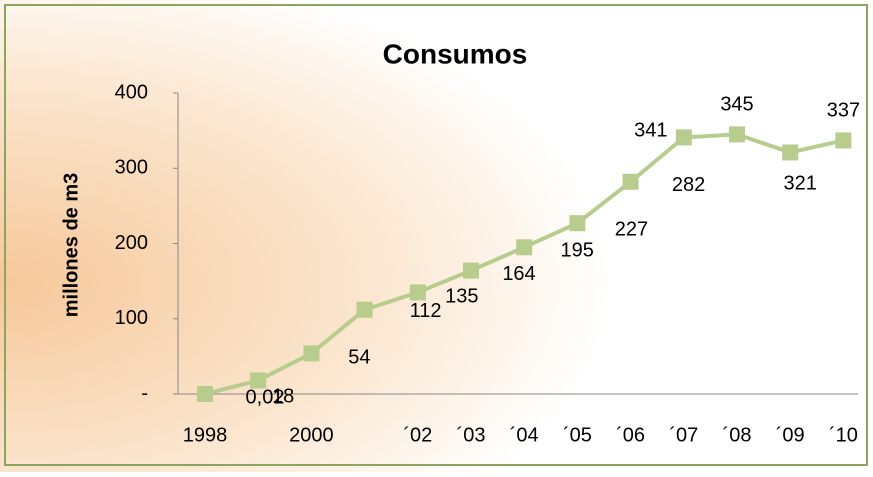 This screenshot has height=477, width=873. Describe the element at coordinates (631, 229) in the screenshot. I see `data-label: 227` at that location.